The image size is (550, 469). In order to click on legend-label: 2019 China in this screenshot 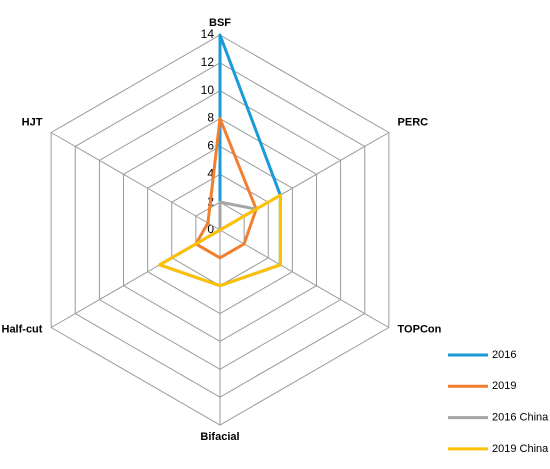, I will do `click(520, 449)`.